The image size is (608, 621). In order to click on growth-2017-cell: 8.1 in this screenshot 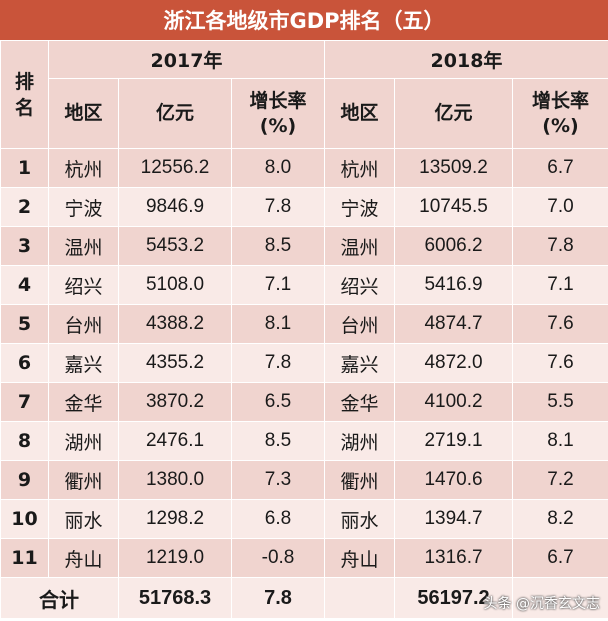, I will do `click(278, 324)`.